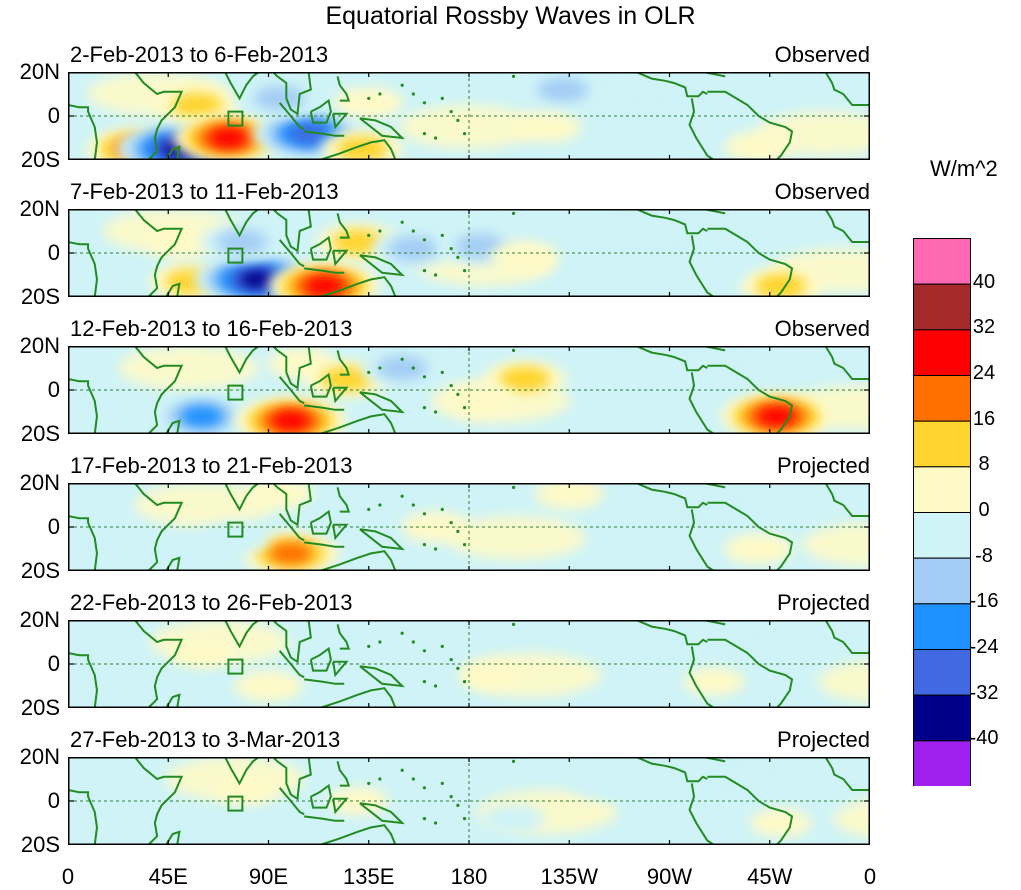 The height and width of the screenshot is (890, 1021). I want to click on x-tick-label: 135W, so click(569, 876).